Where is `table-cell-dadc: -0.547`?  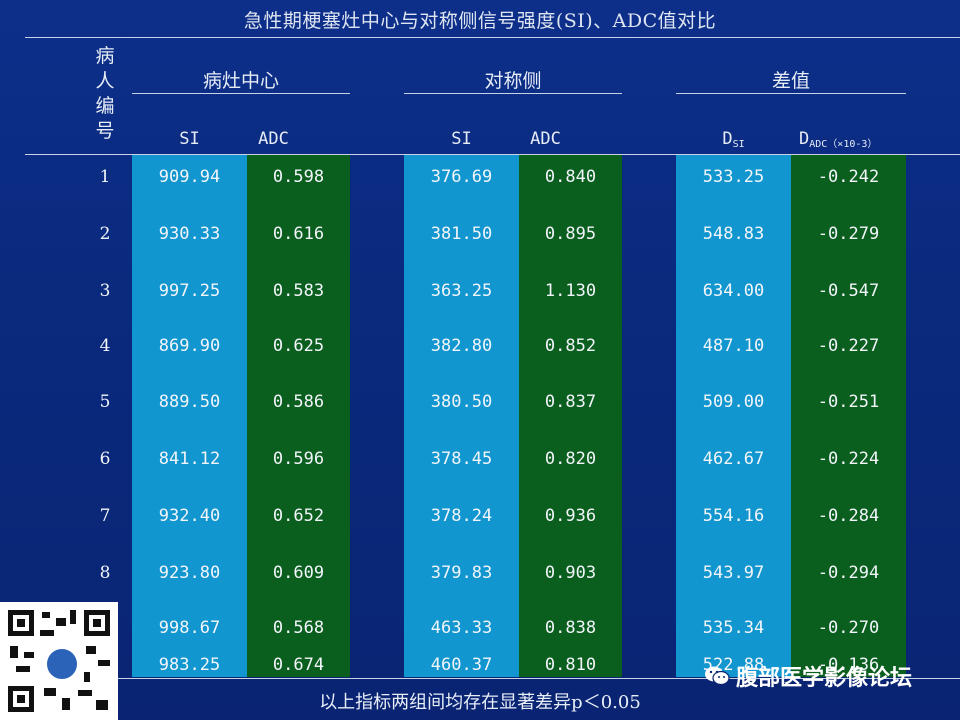 table-cell-dadc: -0.547 is located at coordinates (848, 291).